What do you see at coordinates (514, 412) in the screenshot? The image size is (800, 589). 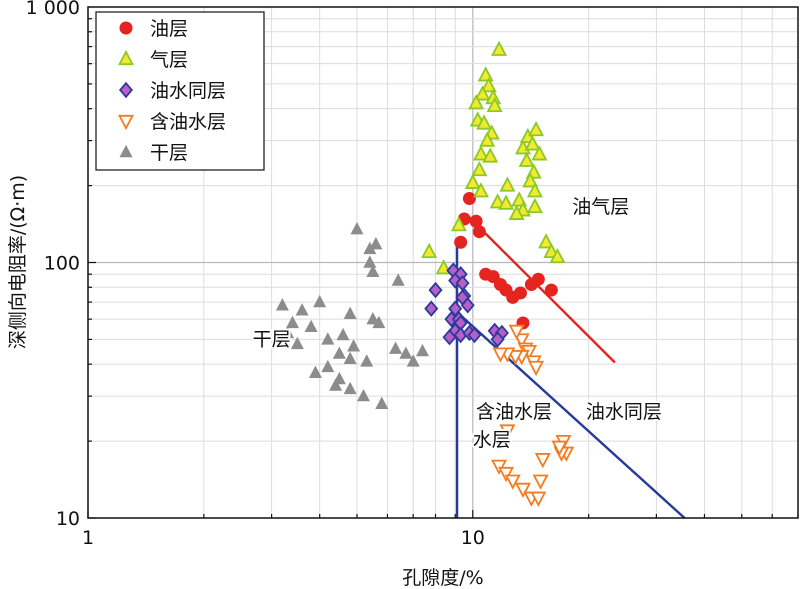 I see `region-label: 含油水层` at bounding box center [514, 412].